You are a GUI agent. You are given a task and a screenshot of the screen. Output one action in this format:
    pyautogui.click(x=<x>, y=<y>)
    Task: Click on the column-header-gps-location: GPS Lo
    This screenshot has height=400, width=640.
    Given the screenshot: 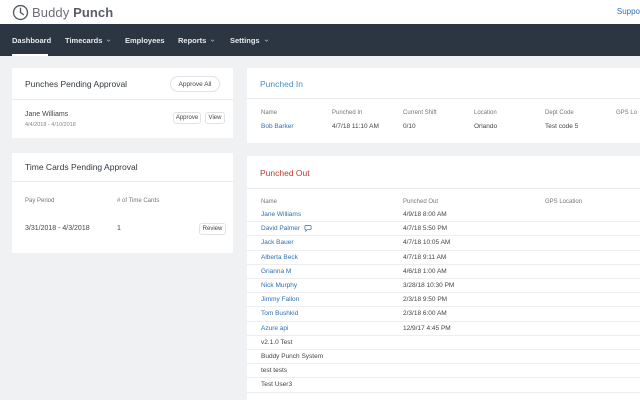 What is the action you would take?
    pyautogui.click(x=627, y=113)
    